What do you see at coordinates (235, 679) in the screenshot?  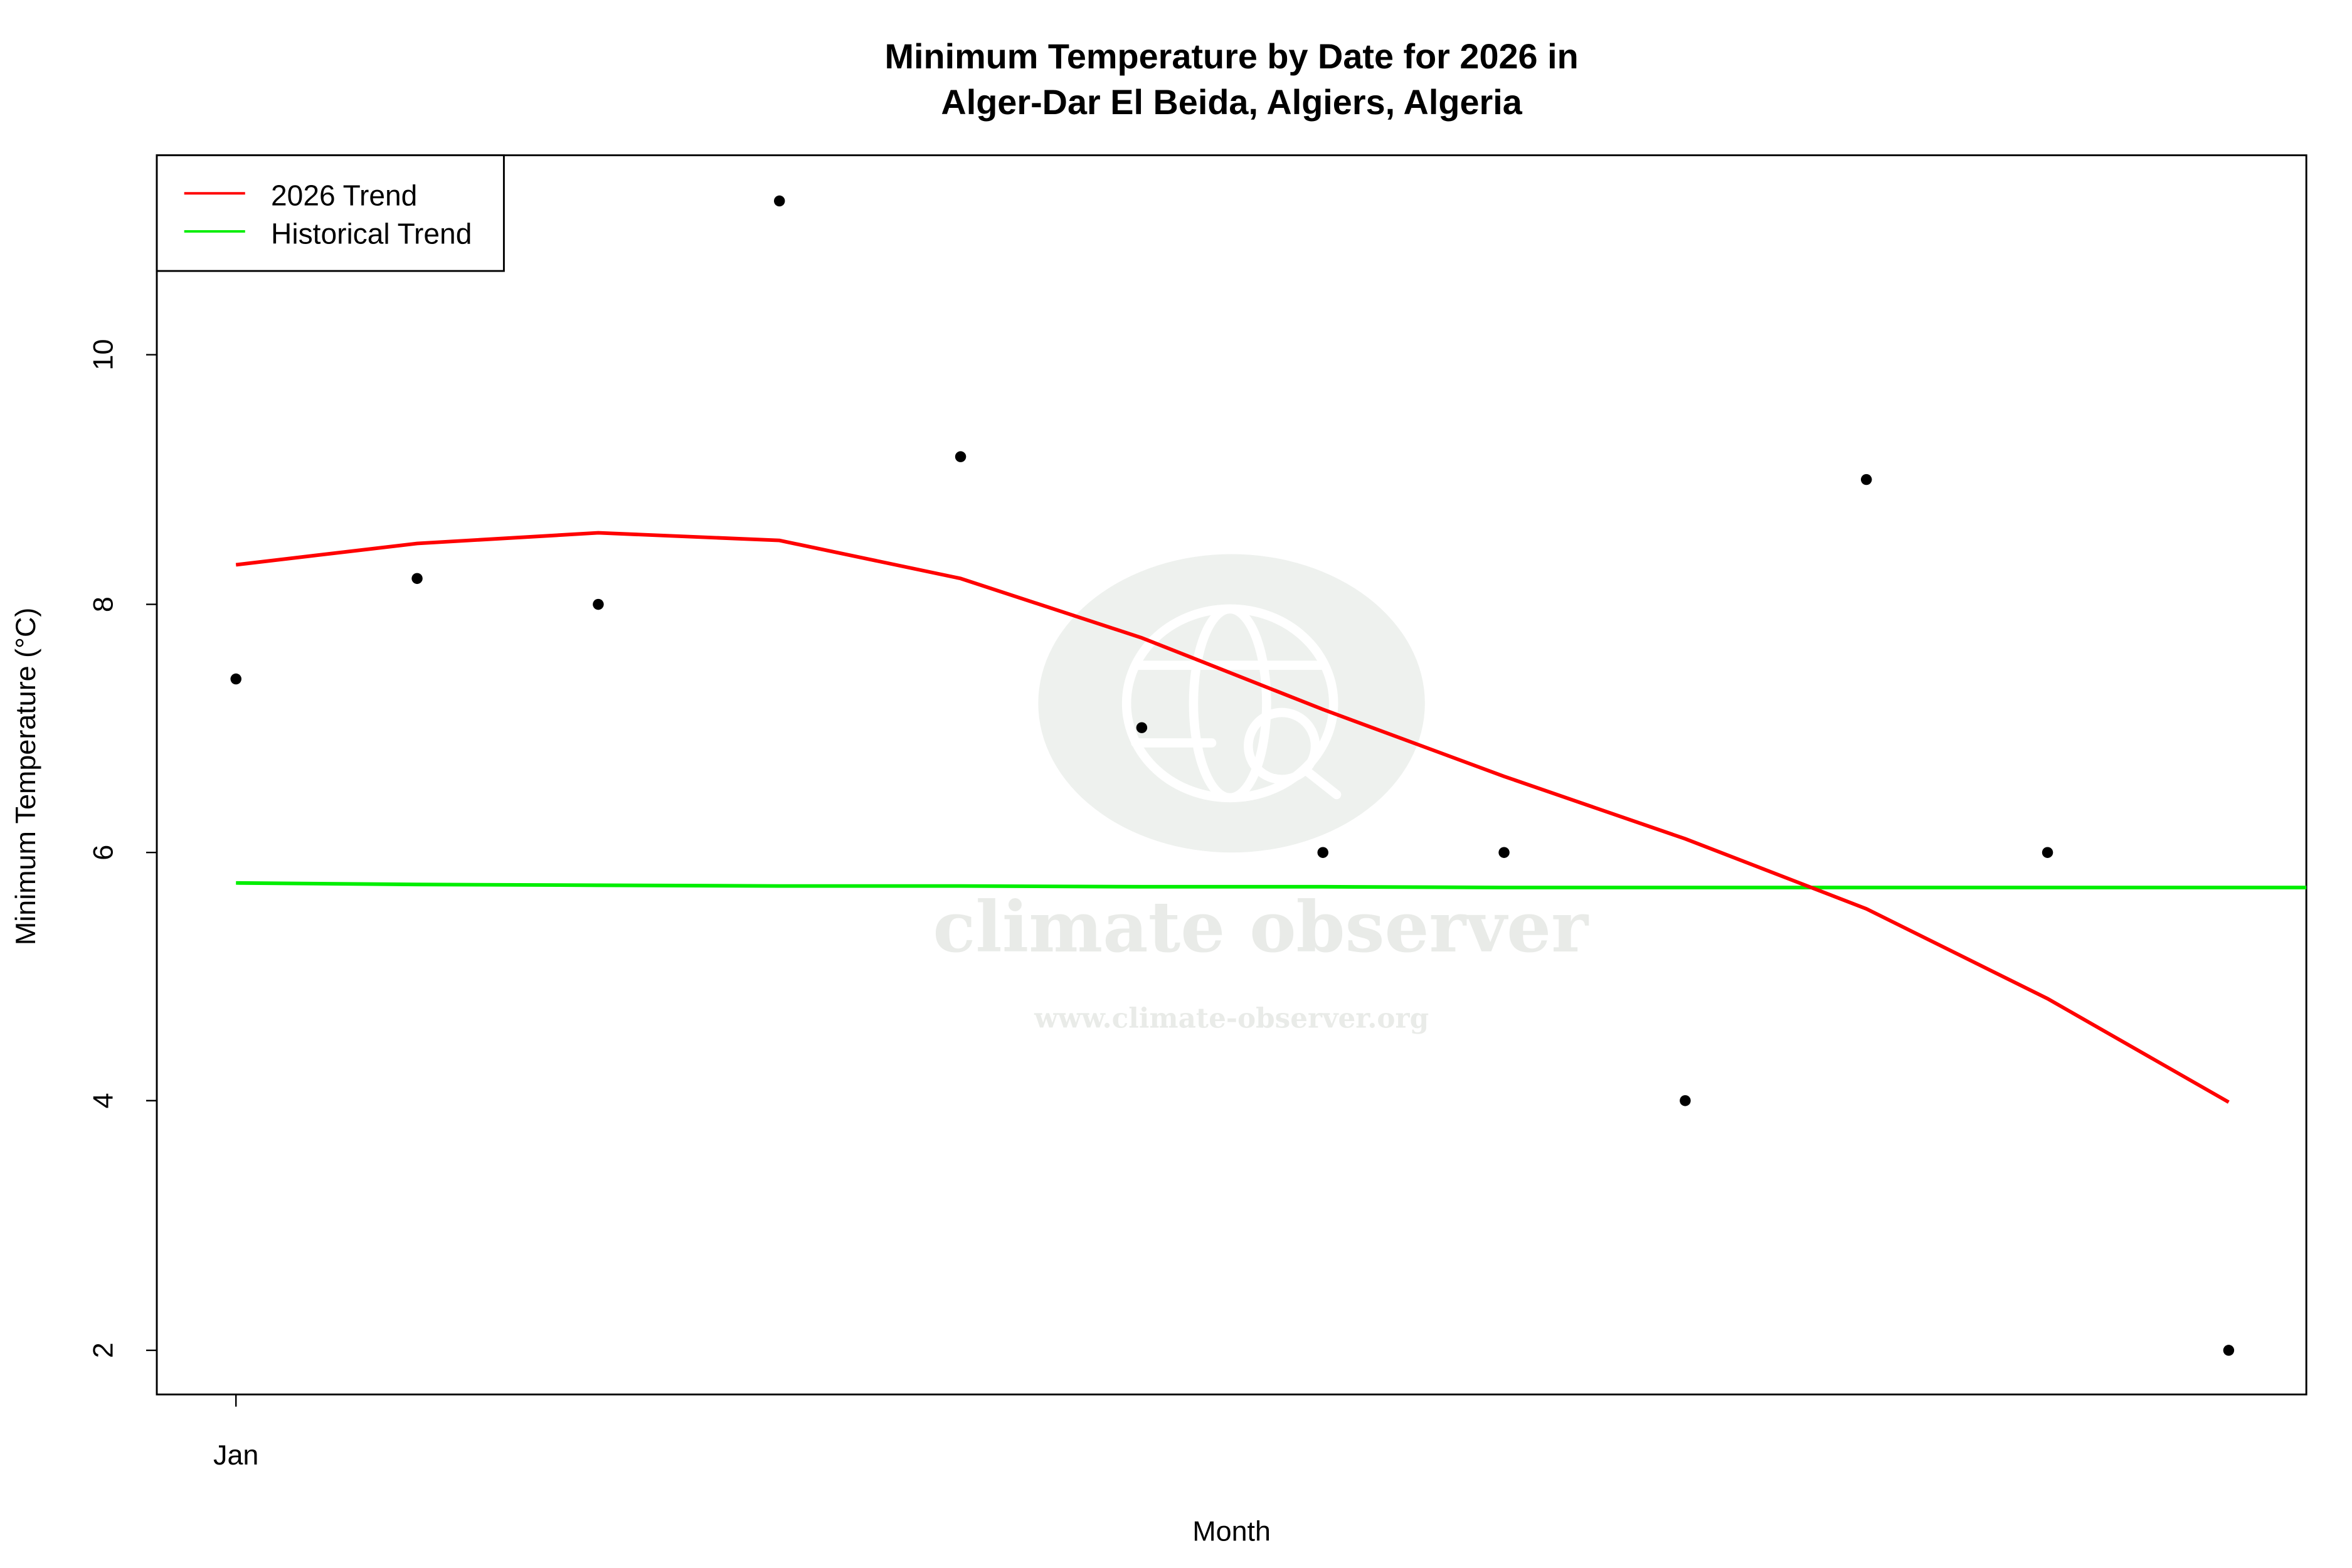 I see `data-point-jan` at bounding box center [235, 679].